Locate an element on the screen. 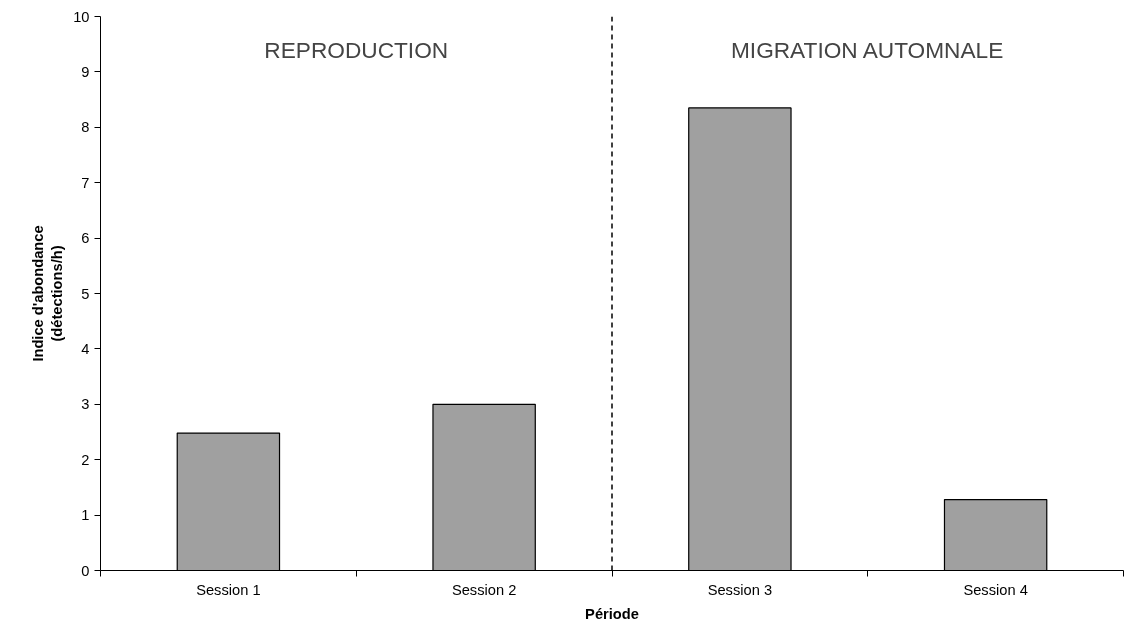 This screenshot has width=1129, height=624. y-tick-label: 2 is located at coordinates (85, 459).